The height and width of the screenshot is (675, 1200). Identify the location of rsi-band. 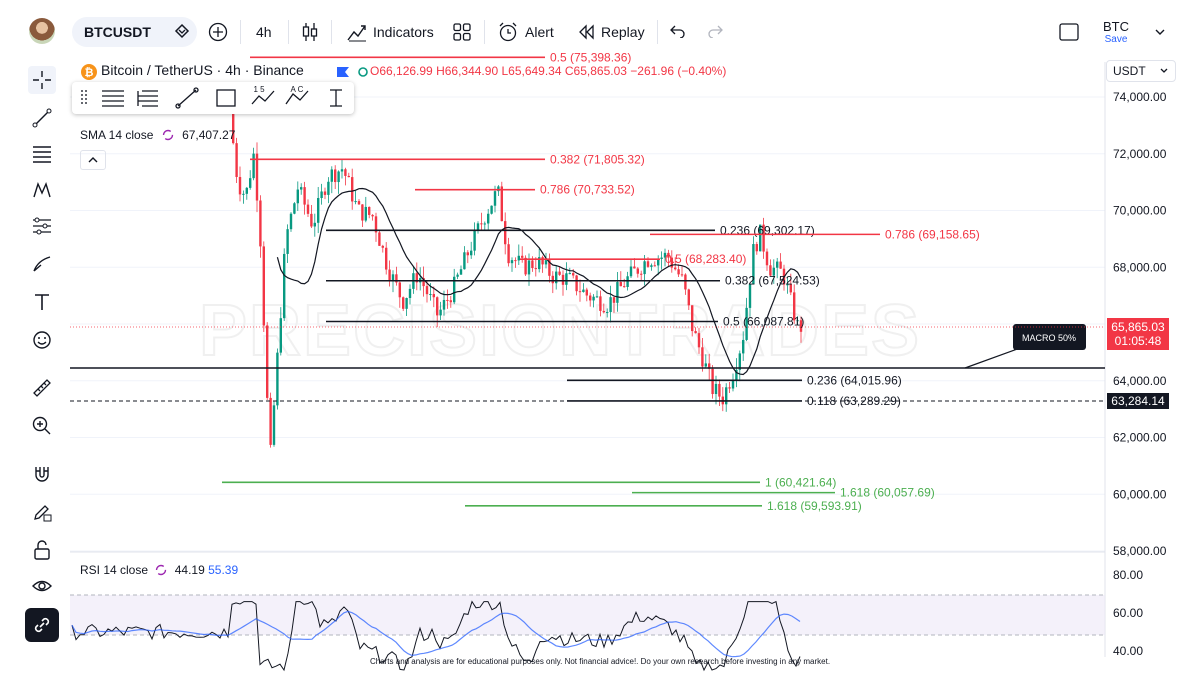
(587, 615).